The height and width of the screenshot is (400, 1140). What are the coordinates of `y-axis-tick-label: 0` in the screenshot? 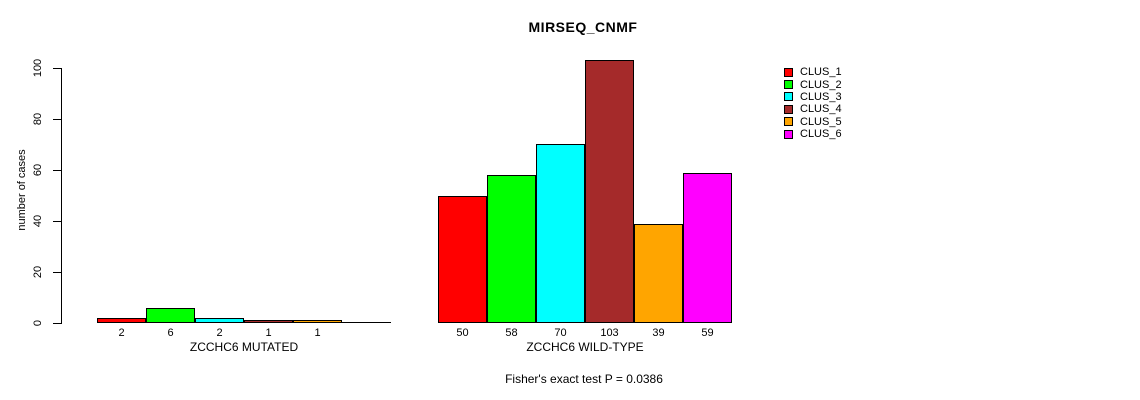 It's located at (38, 323).